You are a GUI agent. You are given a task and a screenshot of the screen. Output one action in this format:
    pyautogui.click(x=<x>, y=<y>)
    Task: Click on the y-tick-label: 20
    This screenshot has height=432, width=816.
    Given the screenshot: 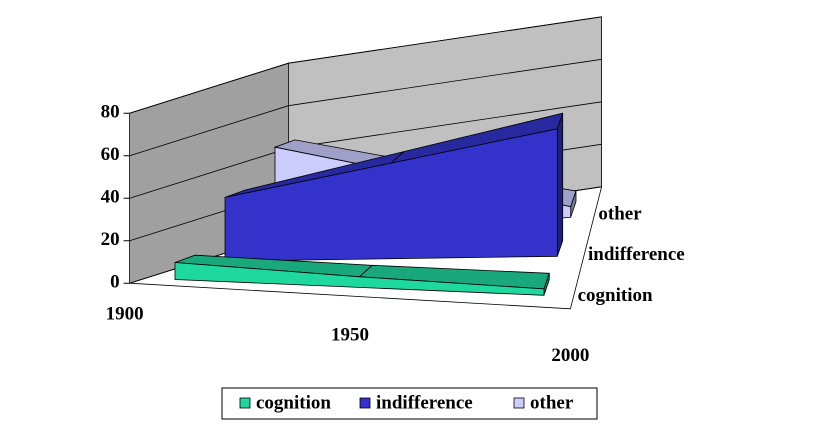 What is the action you would take?
    pyautogui.click(x=110, y=239)
    